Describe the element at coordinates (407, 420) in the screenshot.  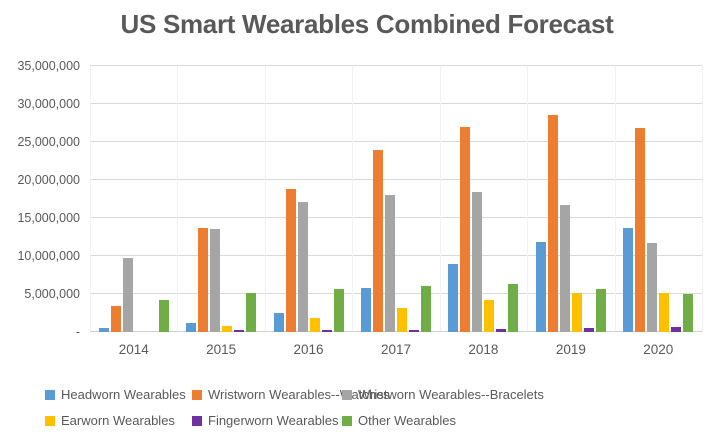
I see `legend-label: Other Wearables` at that location.